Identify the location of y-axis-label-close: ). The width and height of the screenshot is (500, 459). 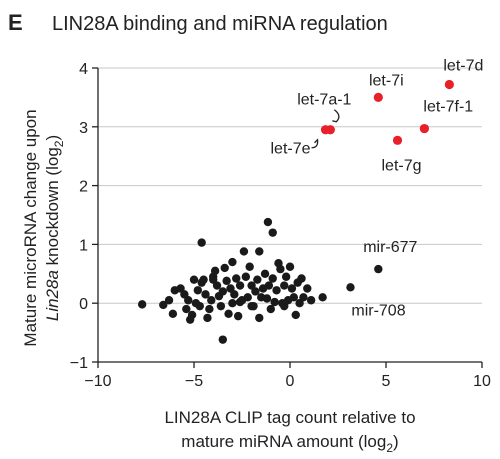
(52, 138).